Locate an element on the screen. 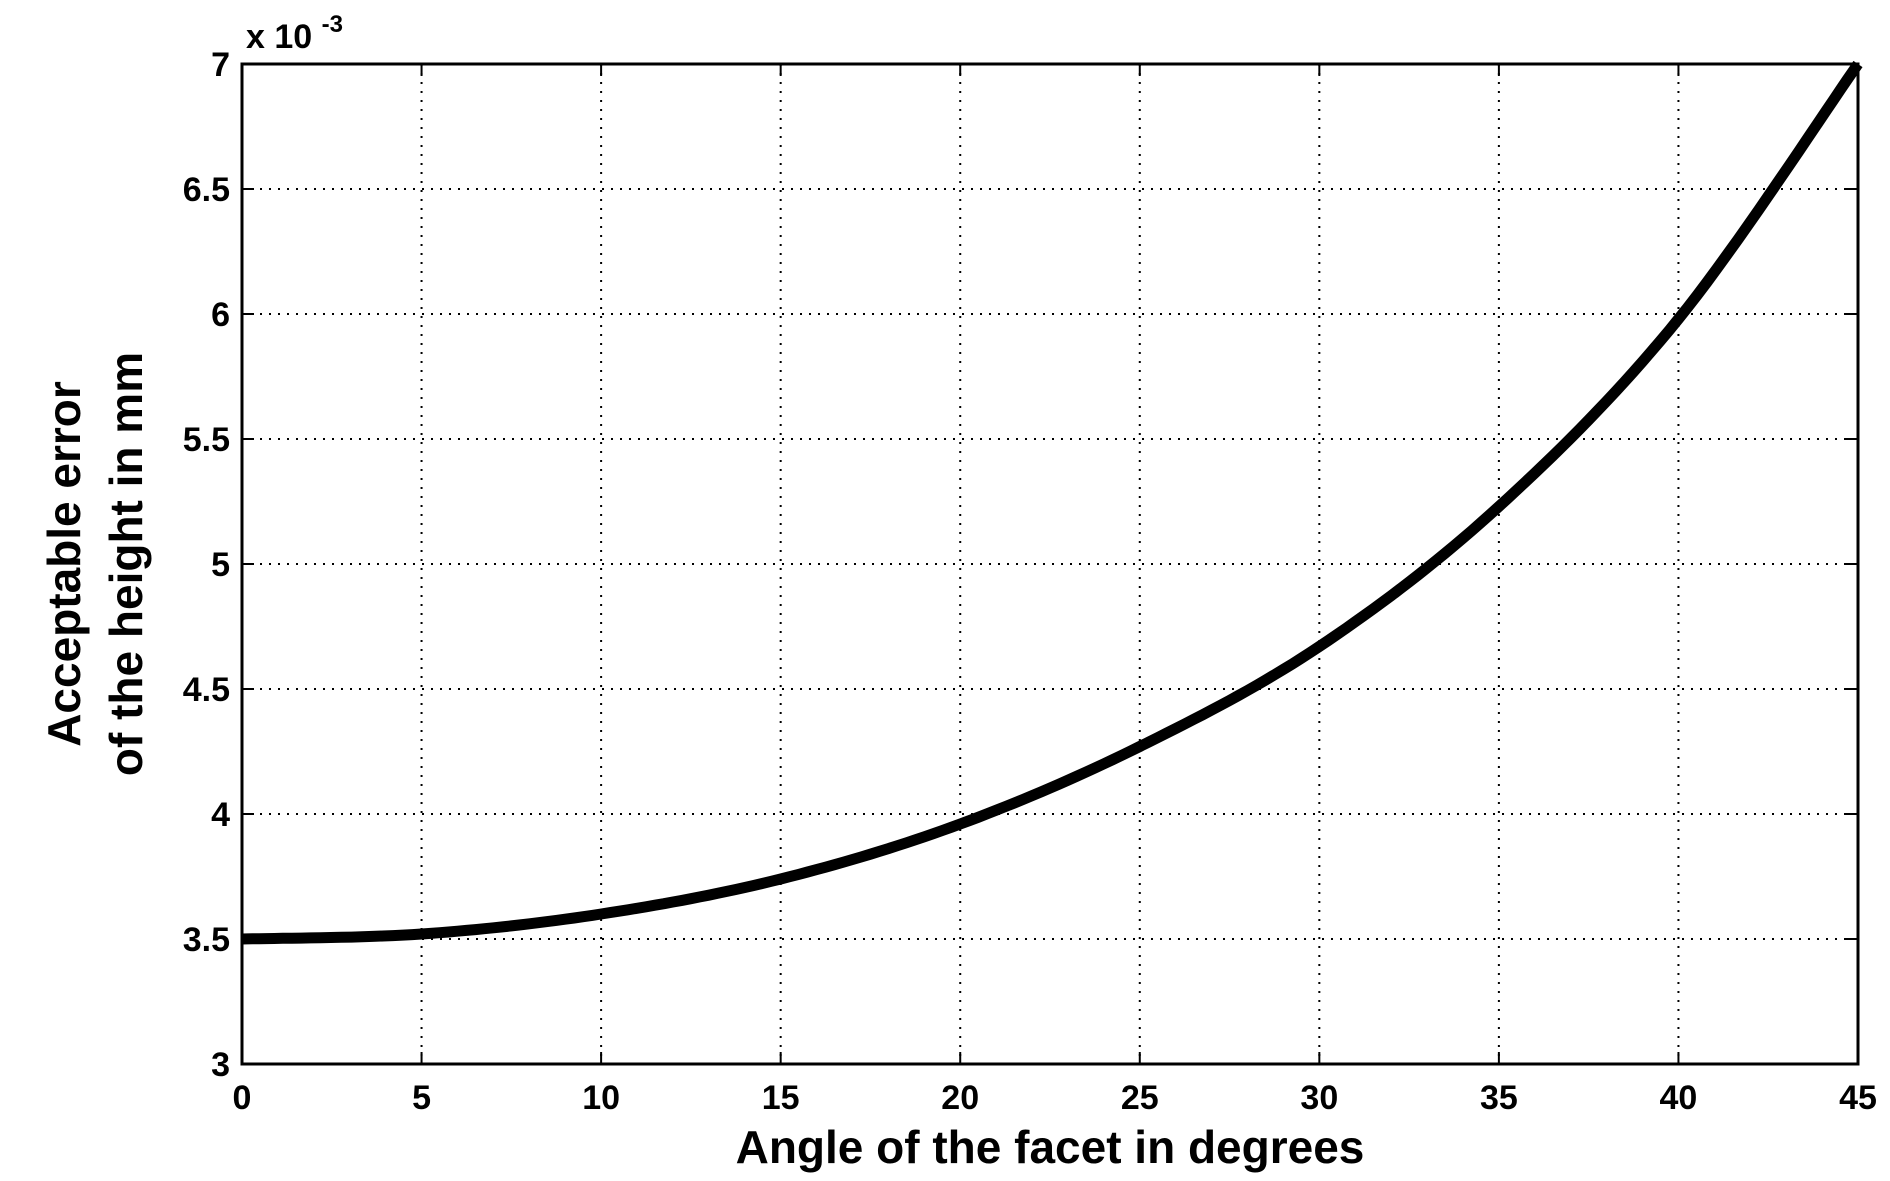 This screenshot has height=1181, width=1890. x-axis-title: Angle of the facet in degrees is located at coordinates (1050, 1147).